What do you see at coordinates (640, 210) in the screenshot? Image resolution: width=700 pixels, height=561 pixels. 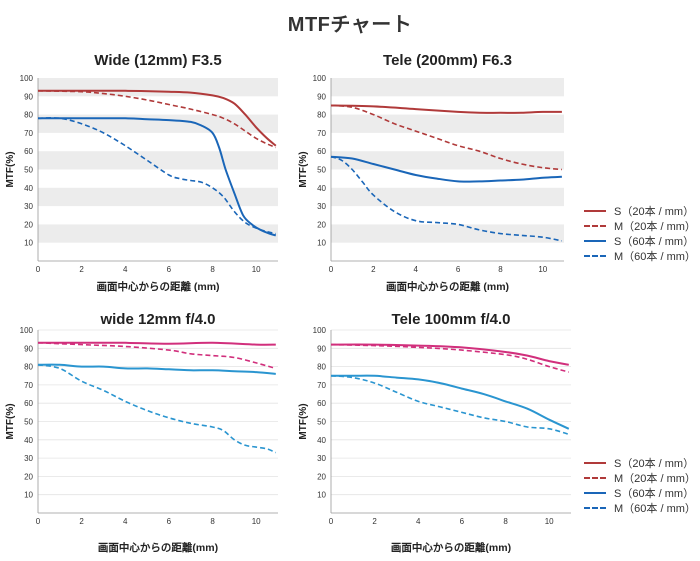 I see `legend-item-top-0: S（20本 / mm）` at bounding box center [640, 210].